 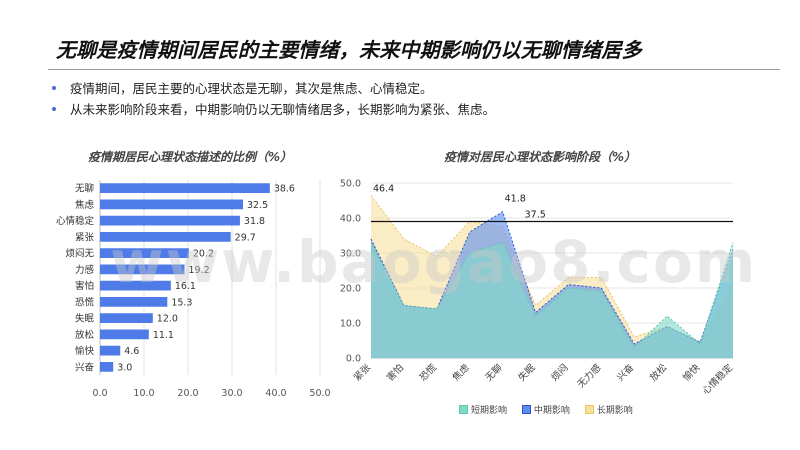 I want to click on watermark: www.baogao8.com, so click(x=434, y=262).